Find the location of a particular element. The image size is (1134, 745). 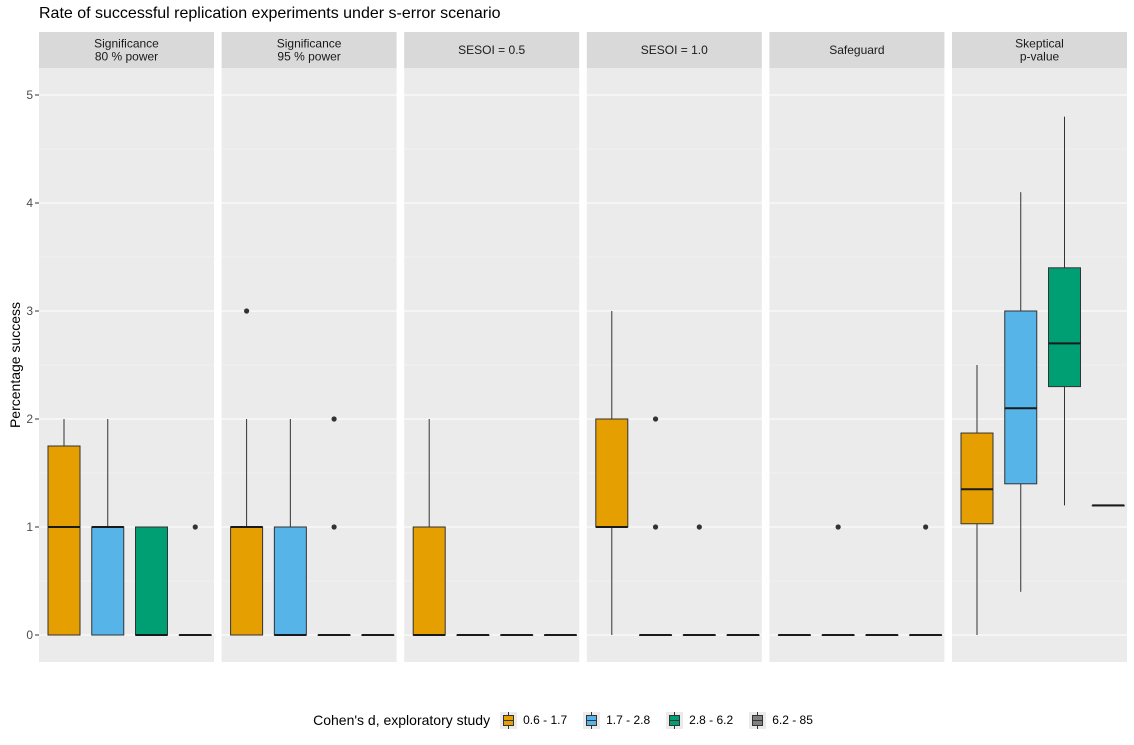

facet-label: SESOI = 1.0 is located at coordinates (674, 50).